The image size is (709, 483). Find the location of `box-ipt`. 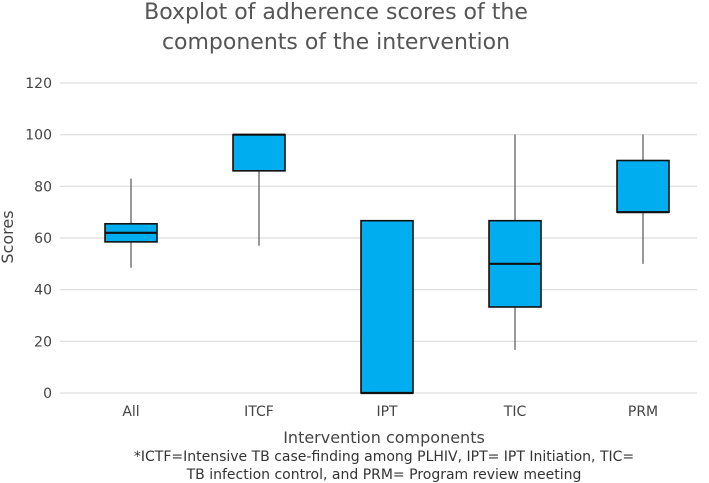

box-ipt is located at coordinates (387, 307).